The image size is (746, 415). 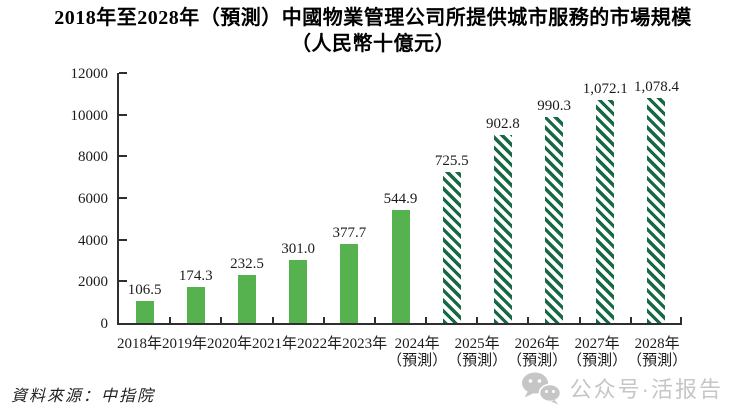 What do you see at coordinates (139, 353) in the screenshot?
I see `x-category-label: 2018年` at bounding box center [139, 353].